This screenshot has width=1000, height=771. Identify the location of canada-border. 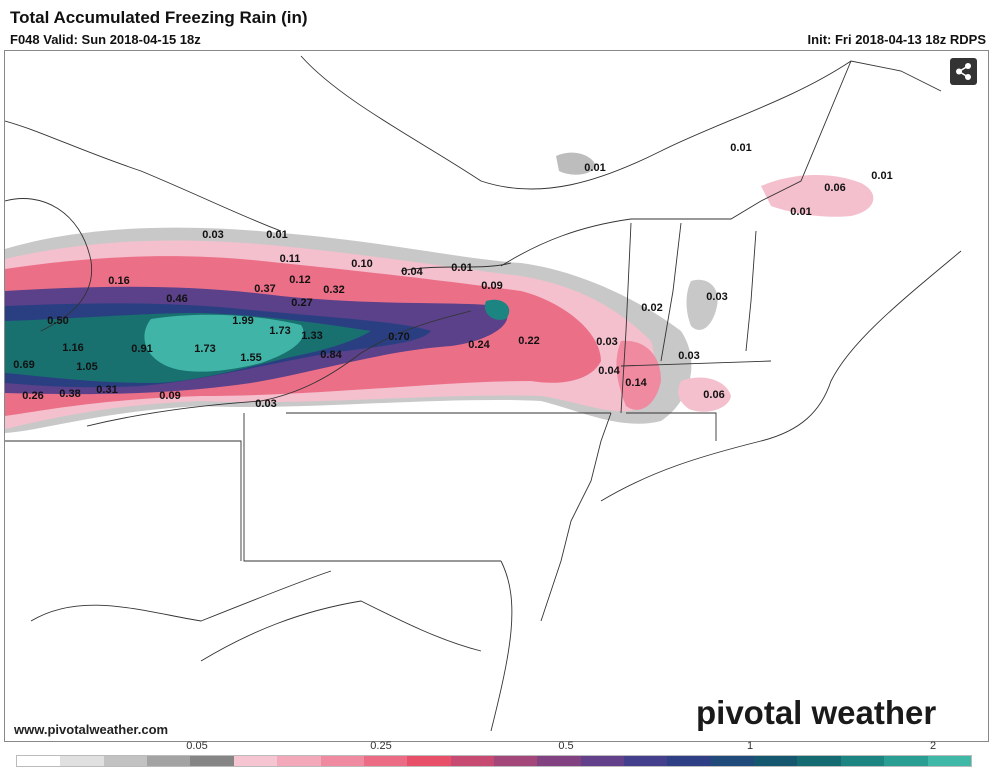
(721, 163).